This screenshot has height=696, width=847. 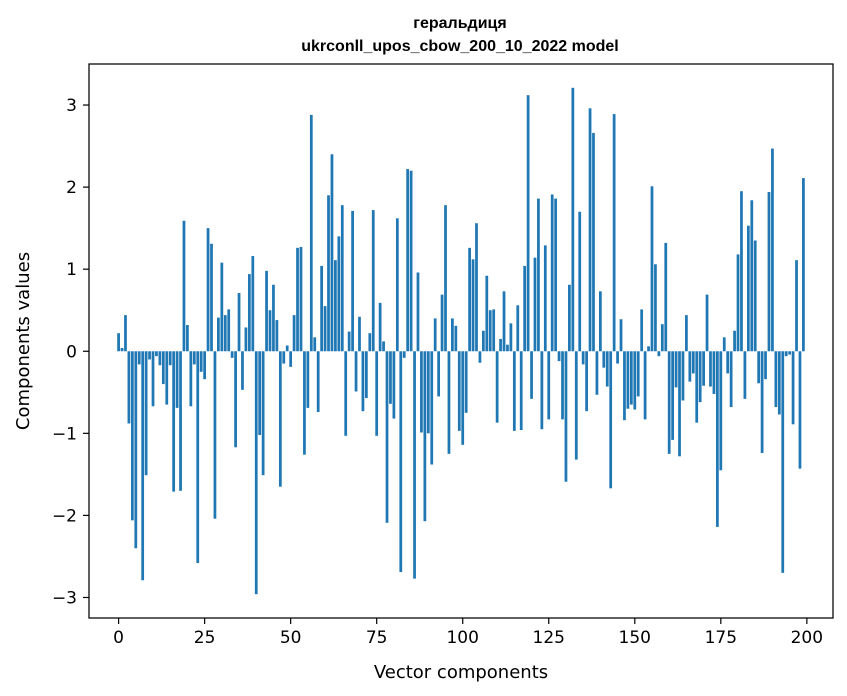 What do you see at coordinates (64, 598) in the screenshot?
I see `y-tick-label: −3` at bounding box center [64, 598].